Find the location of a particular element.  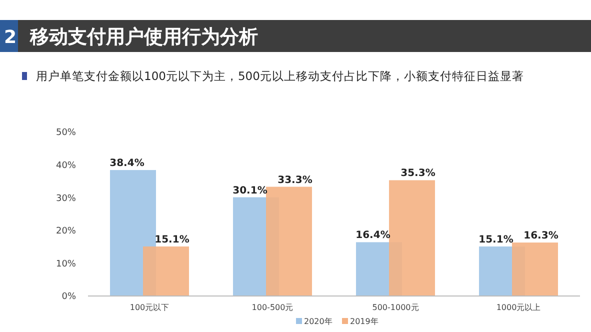

x-tick-label: 500-1000元 is located at coordinates (395, 307).